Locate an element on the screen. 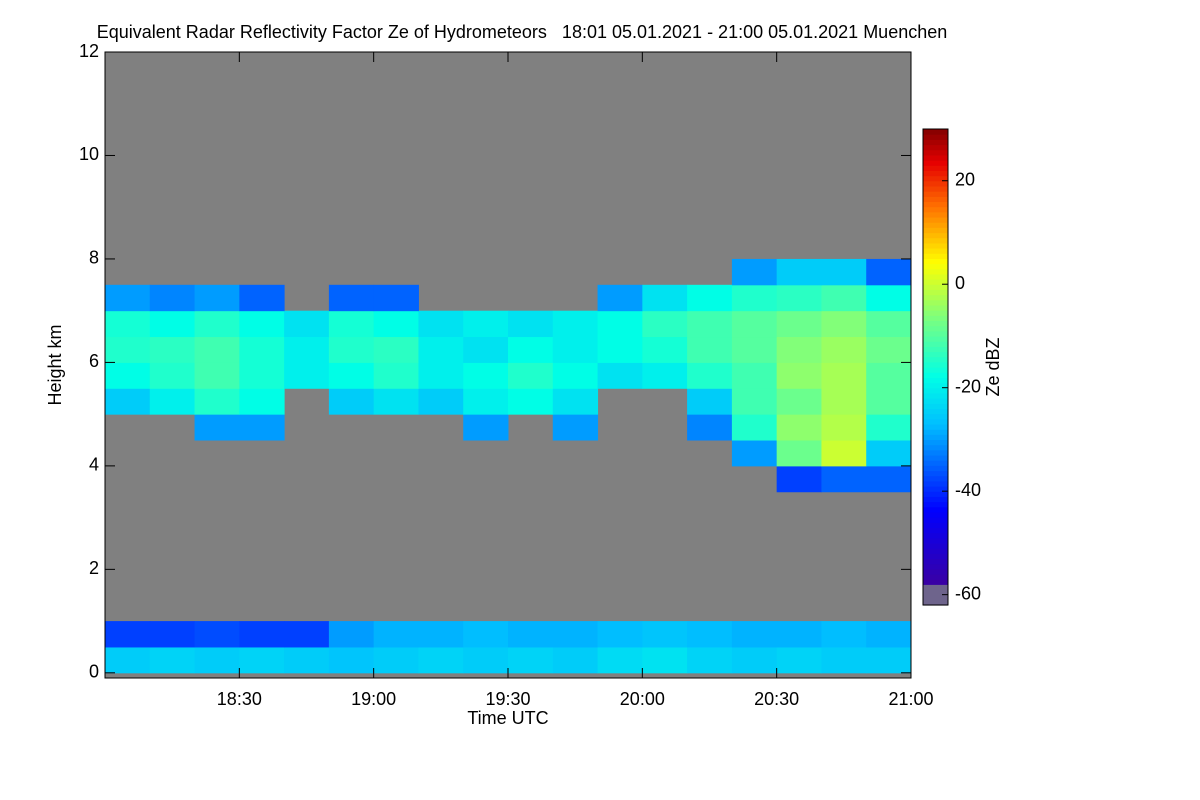  x-tick-label: 19:30 is located at coordinates (507, 699).